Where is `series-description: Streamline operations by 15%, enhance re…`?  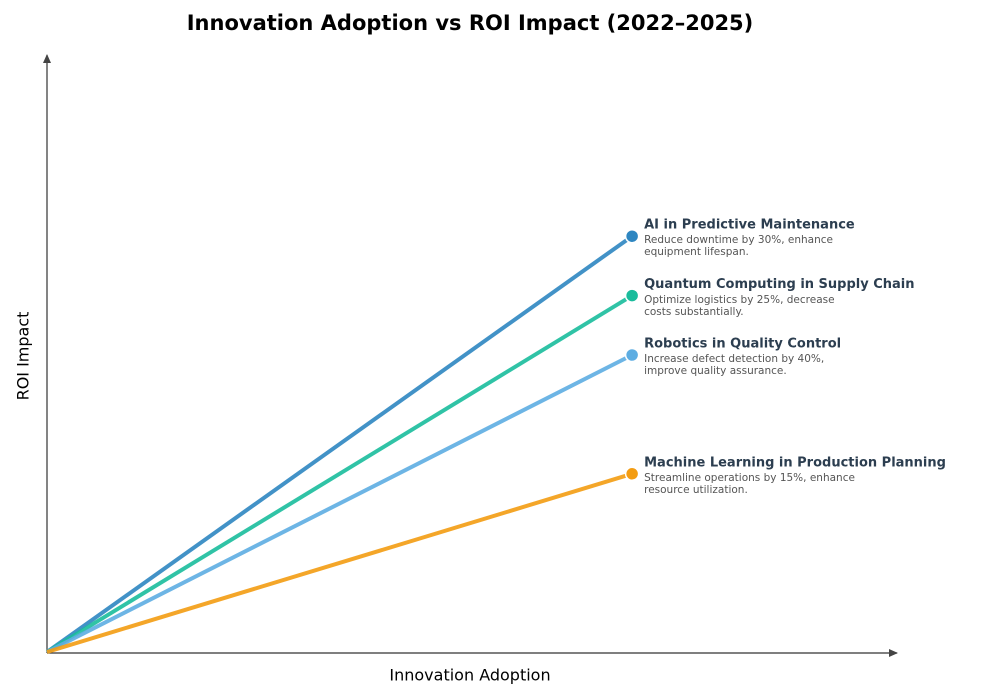 series-description: Streamline operations by 15%, enhance re… is located at coordinates (749, 483).